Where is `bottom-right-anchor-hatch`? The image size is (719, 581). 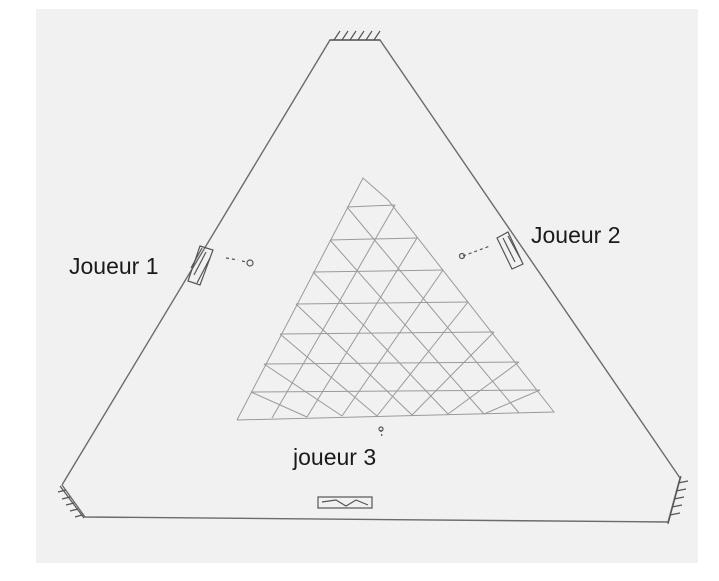
bottom-right-anchor-hatch is located at coordinates (678, 500).